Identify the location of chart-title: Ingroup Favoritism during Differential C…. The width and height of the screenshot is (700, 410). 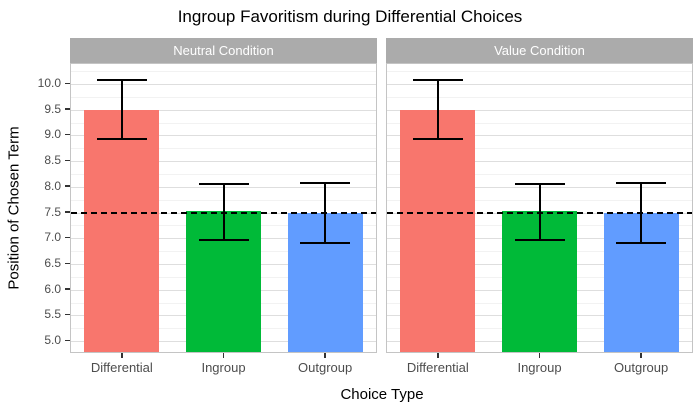
(350, 16).